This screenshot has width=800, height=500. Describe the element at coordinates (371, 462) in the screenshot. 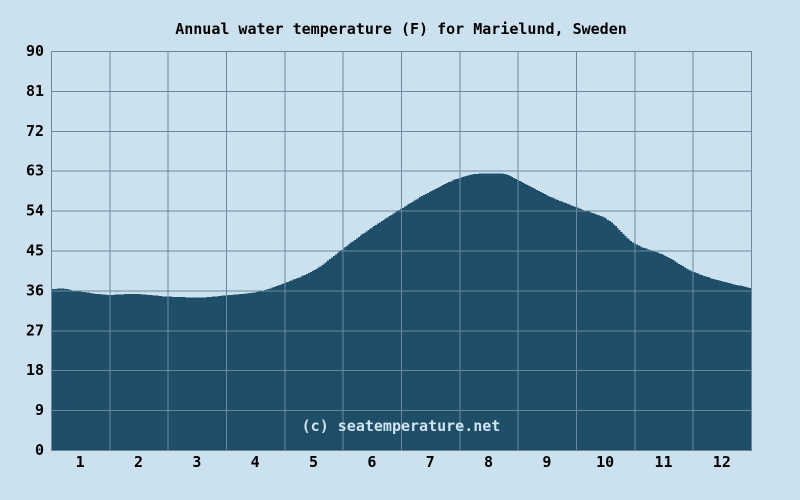

I see `x-axis-tick-label: 6` at that location.